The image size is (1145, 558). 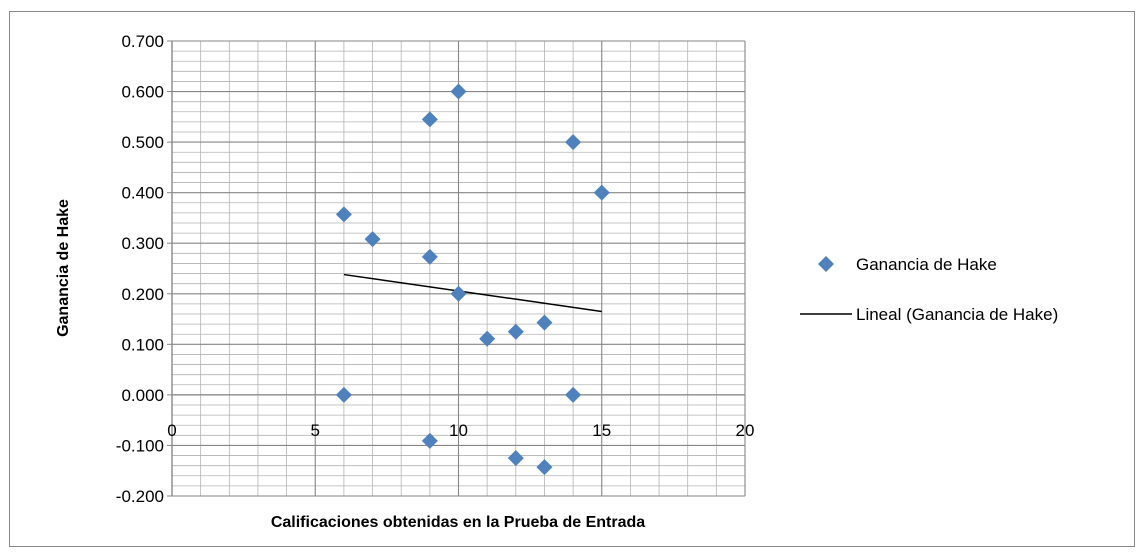 I want to click on x-tick-label: 0, so click(x=171, y=430).